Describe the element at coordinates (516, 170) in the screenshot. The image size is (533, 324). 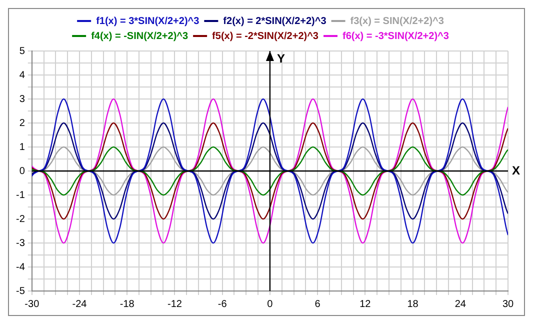
I see `x-axis-title: X` at that location.